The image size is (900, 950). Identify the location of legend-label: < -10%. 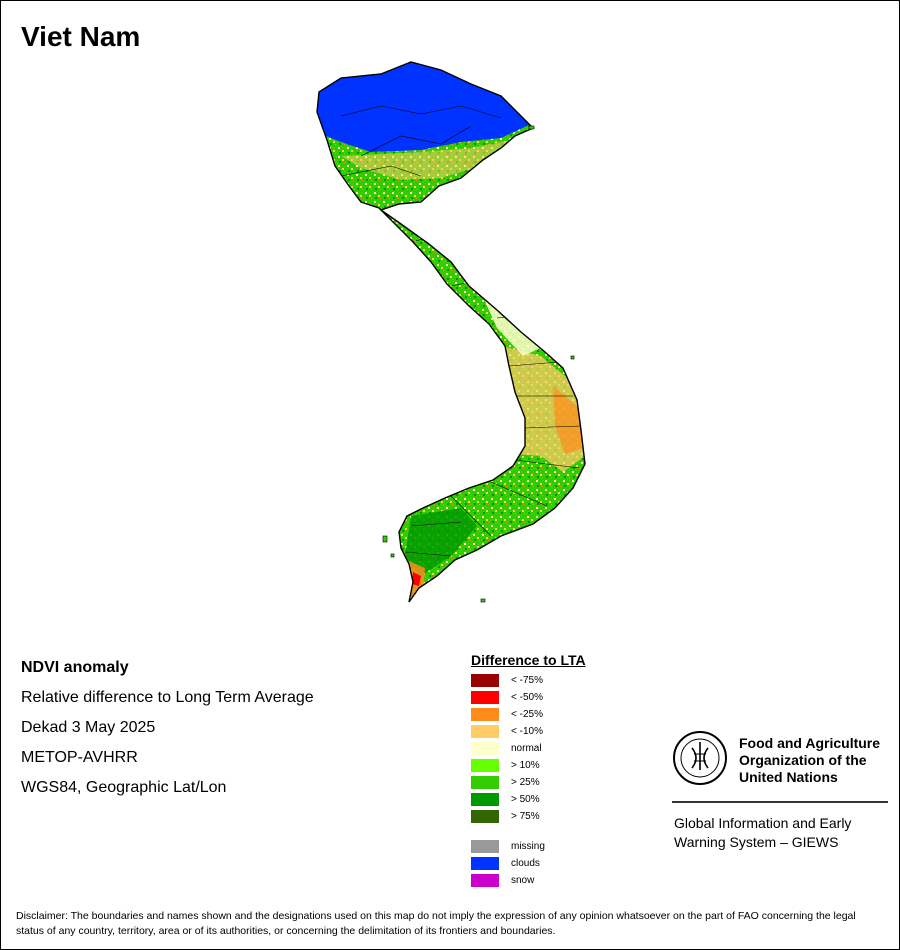
(527, 731).